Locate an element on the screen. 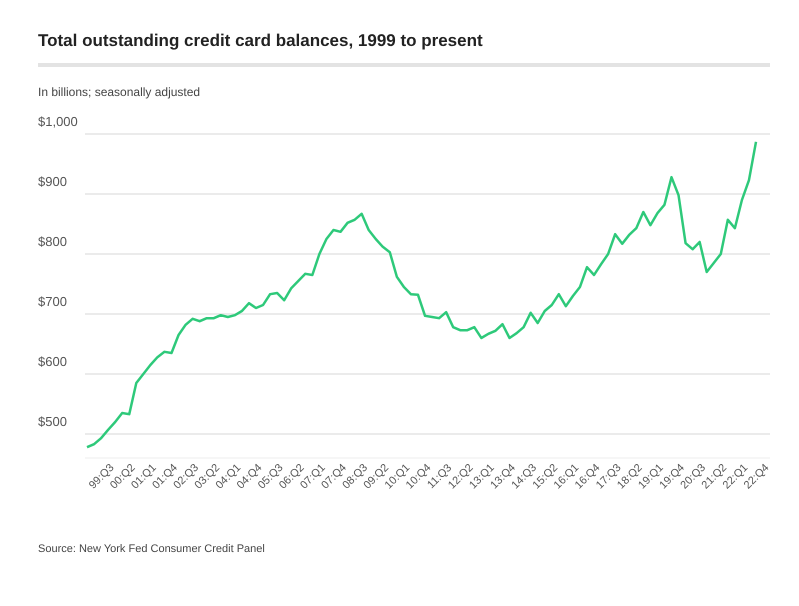  chart-title: Total outstanding credit card balances, 1999 to present is located at coordinates (260, 40).